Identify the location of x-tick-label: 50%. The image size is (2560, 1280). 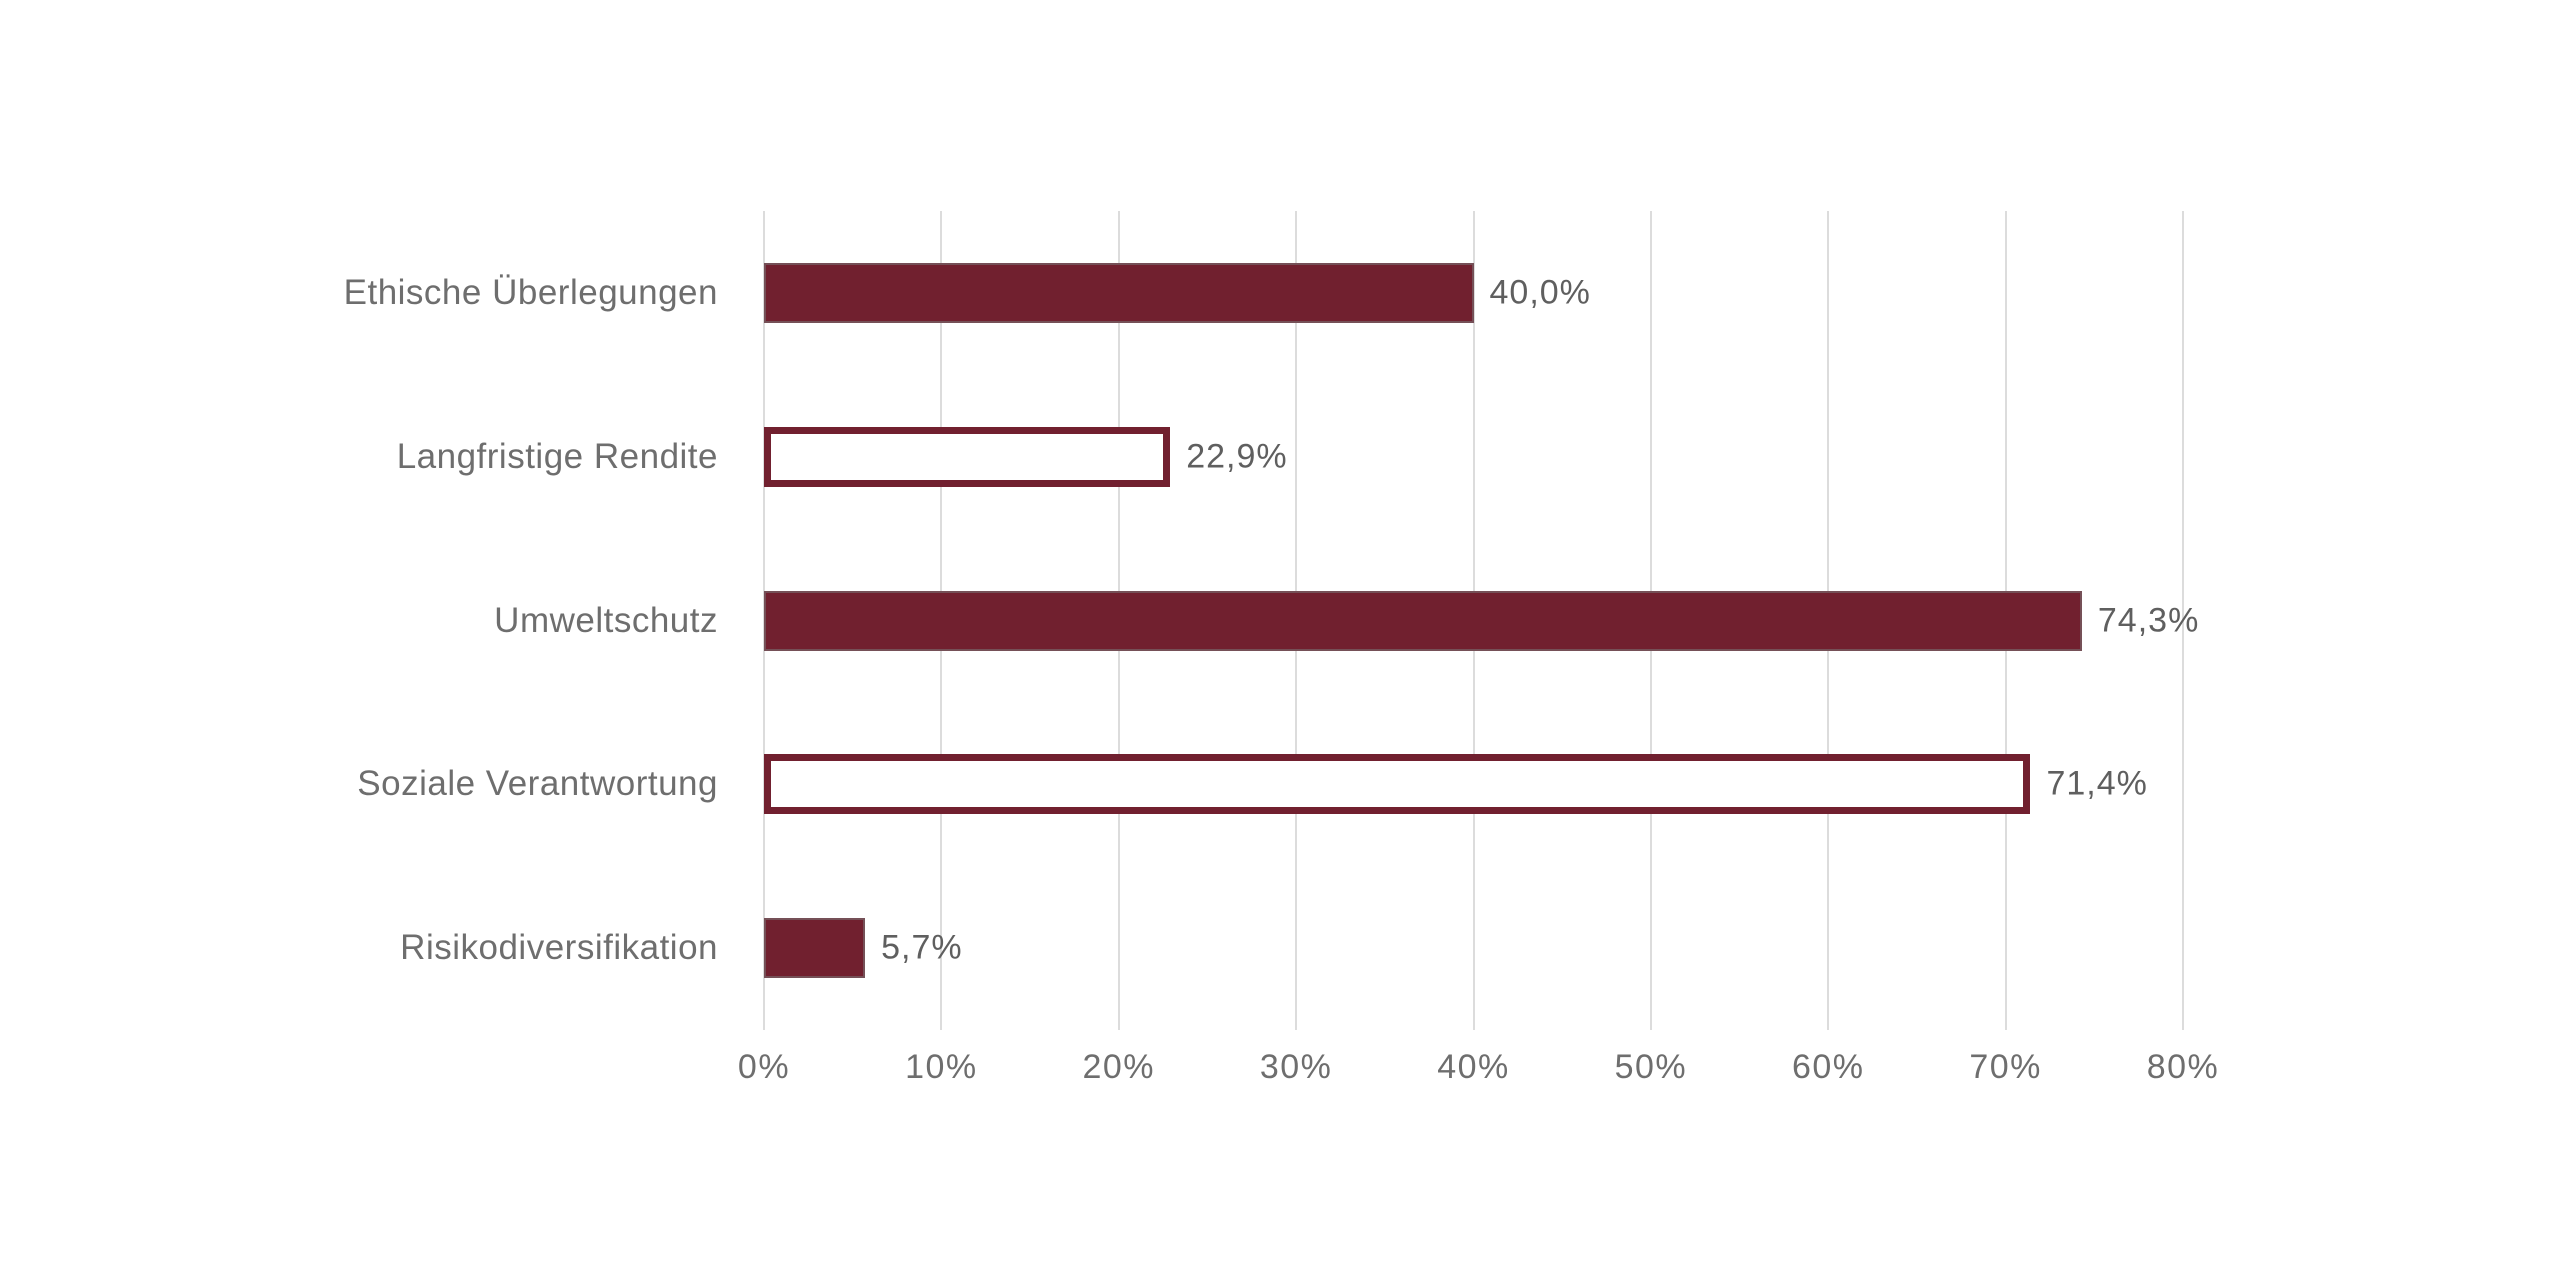
(1651, 1067).